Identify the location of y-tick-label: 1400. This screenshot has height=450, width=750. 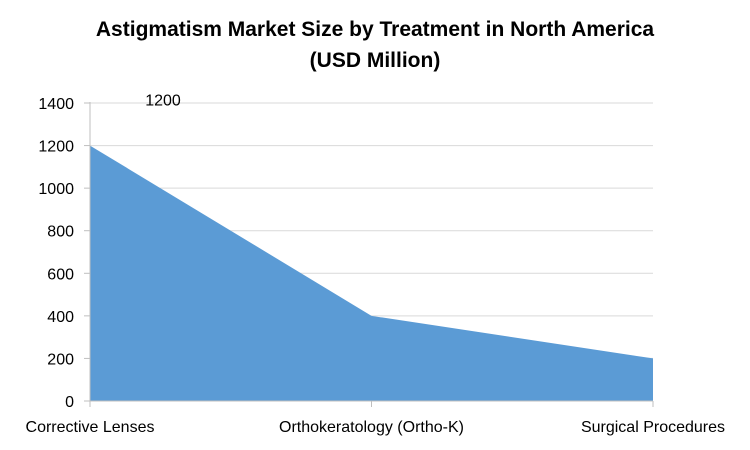
(56, 104).